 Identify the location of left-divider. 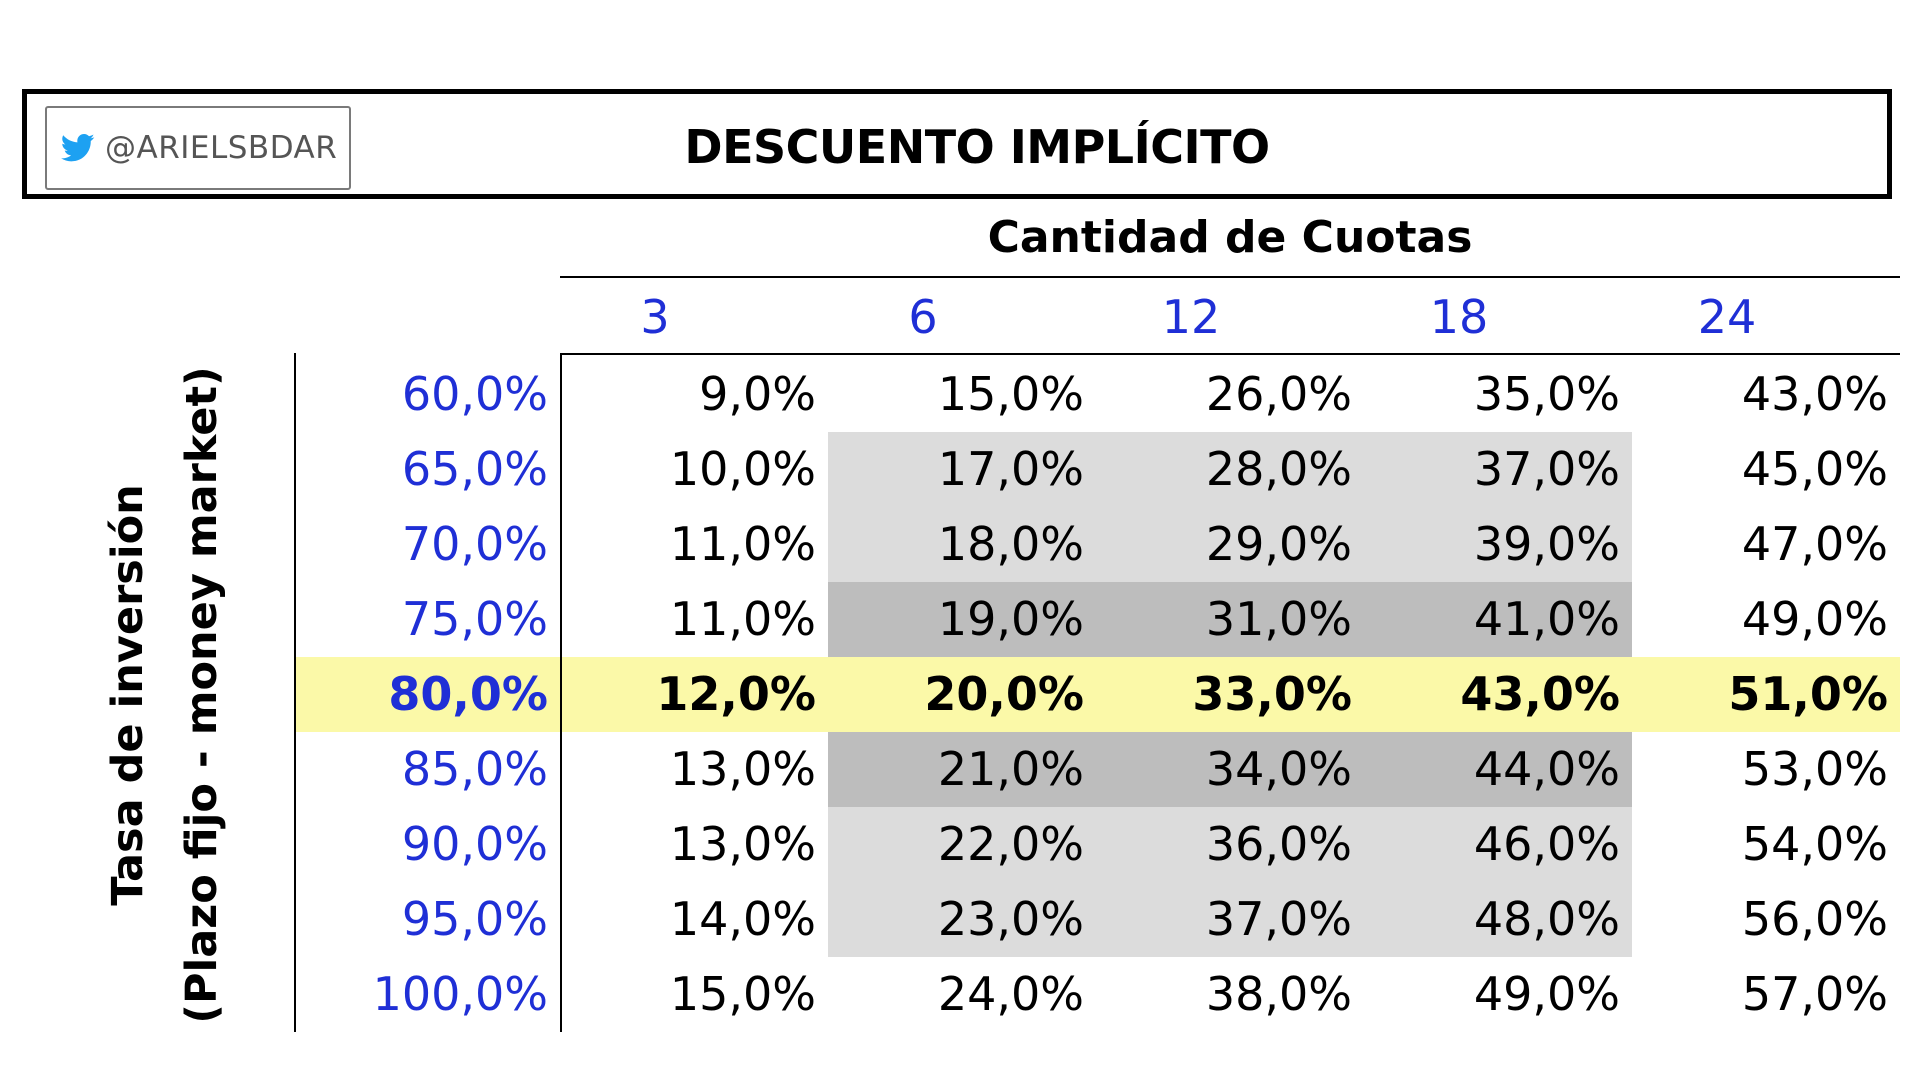
(295, 692).